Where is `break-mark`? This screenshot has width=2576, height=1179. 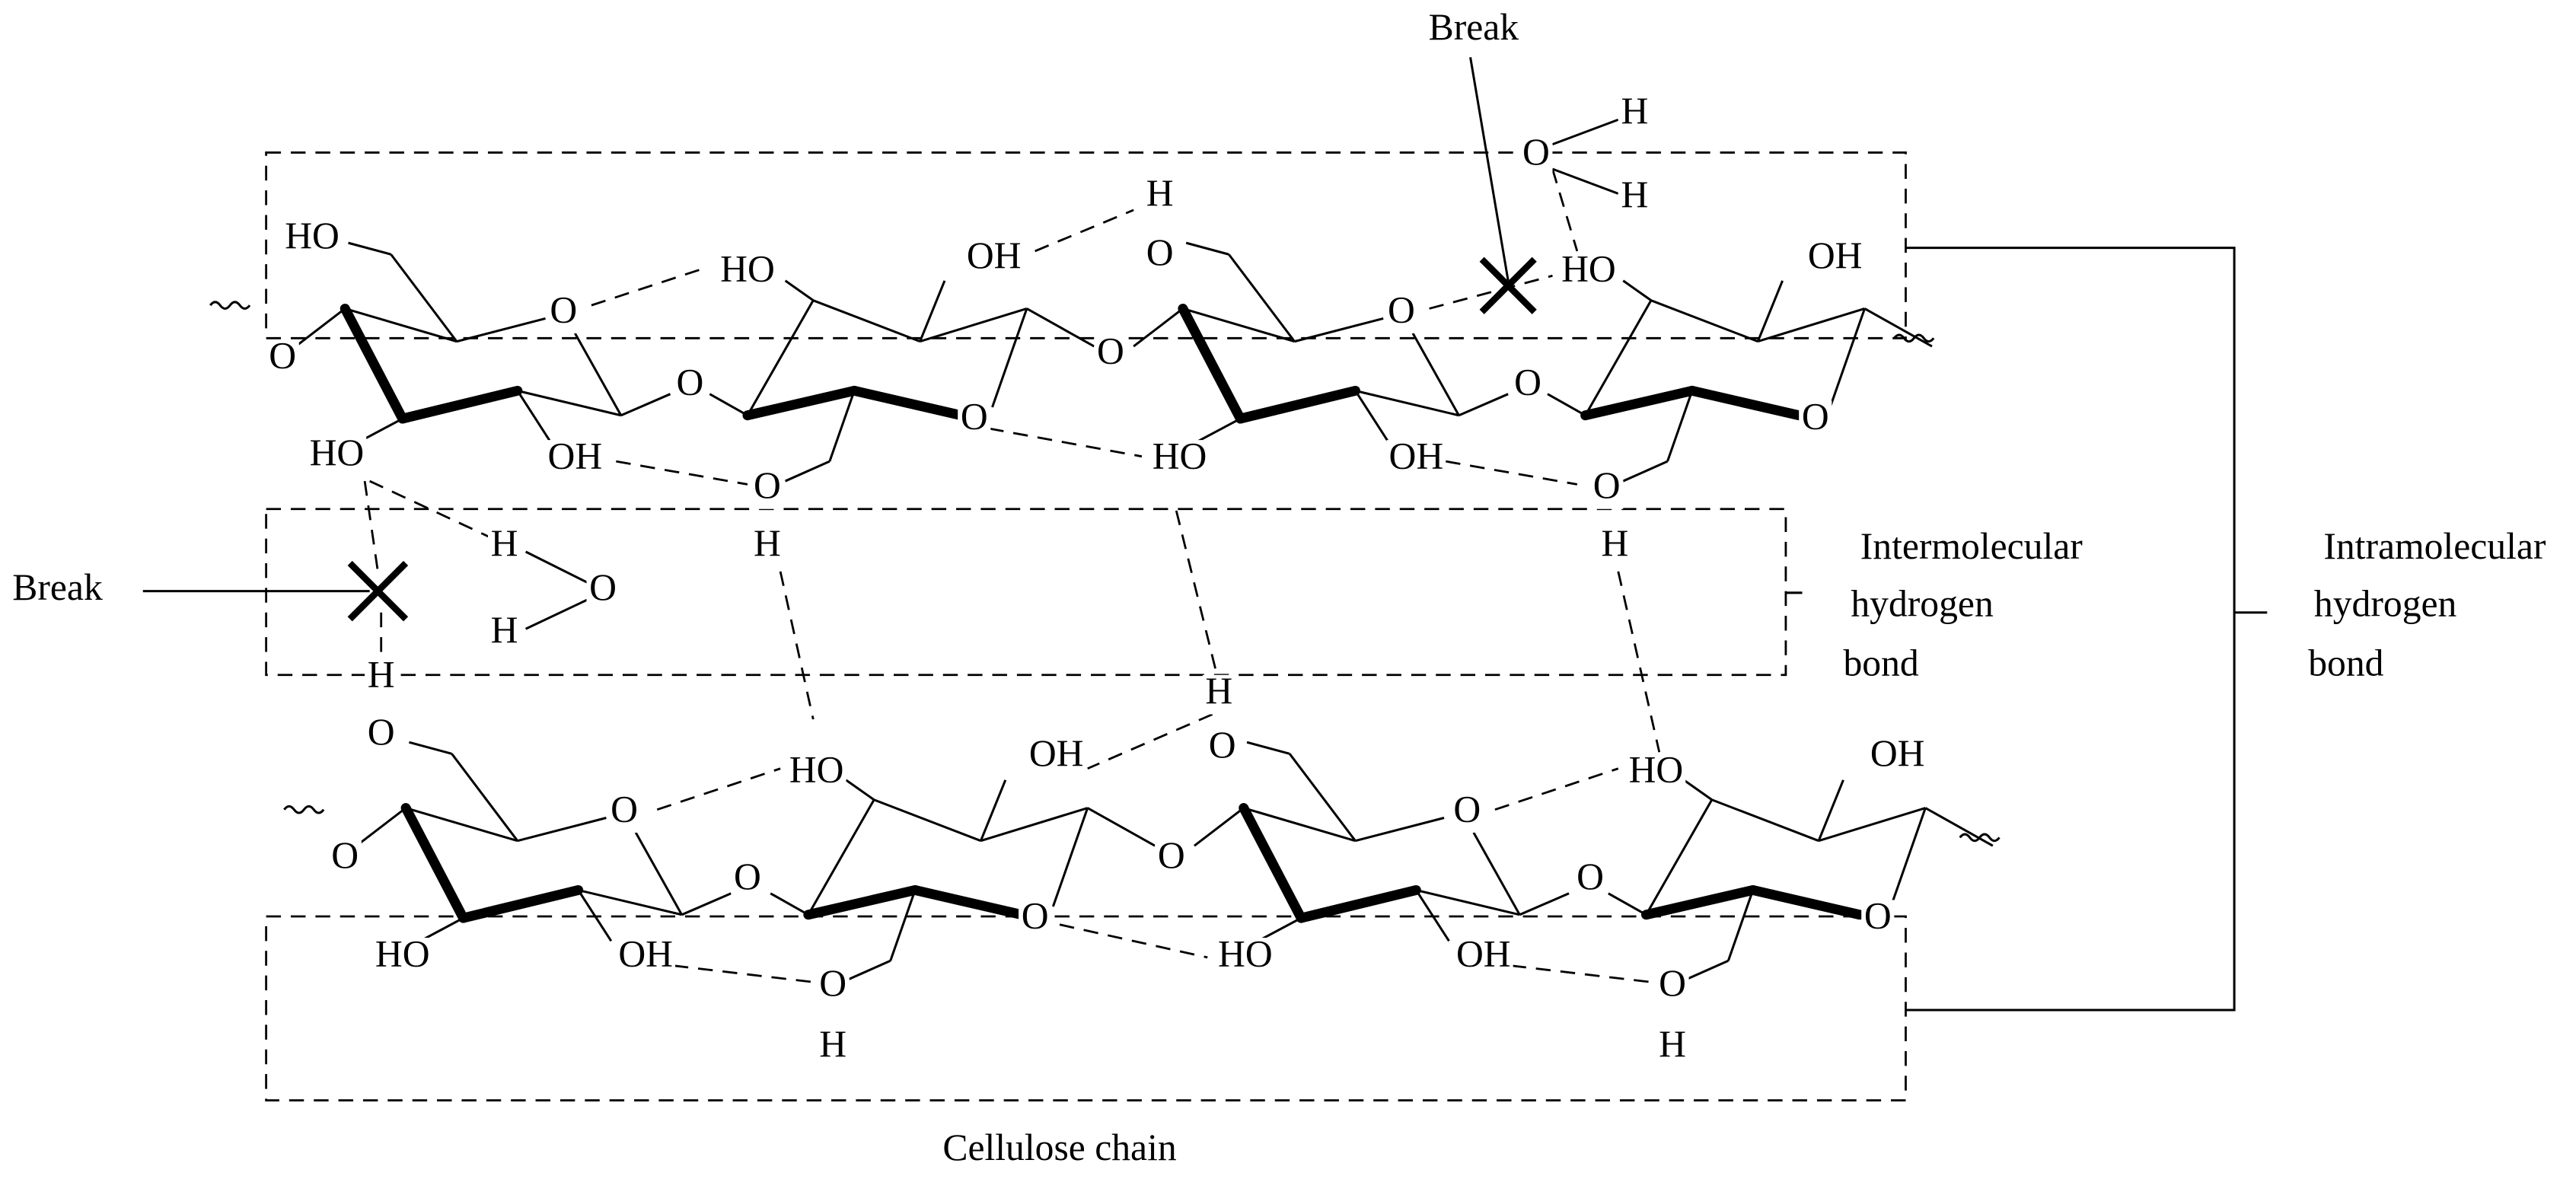
break-mark is located at coordinates (1508, 285).